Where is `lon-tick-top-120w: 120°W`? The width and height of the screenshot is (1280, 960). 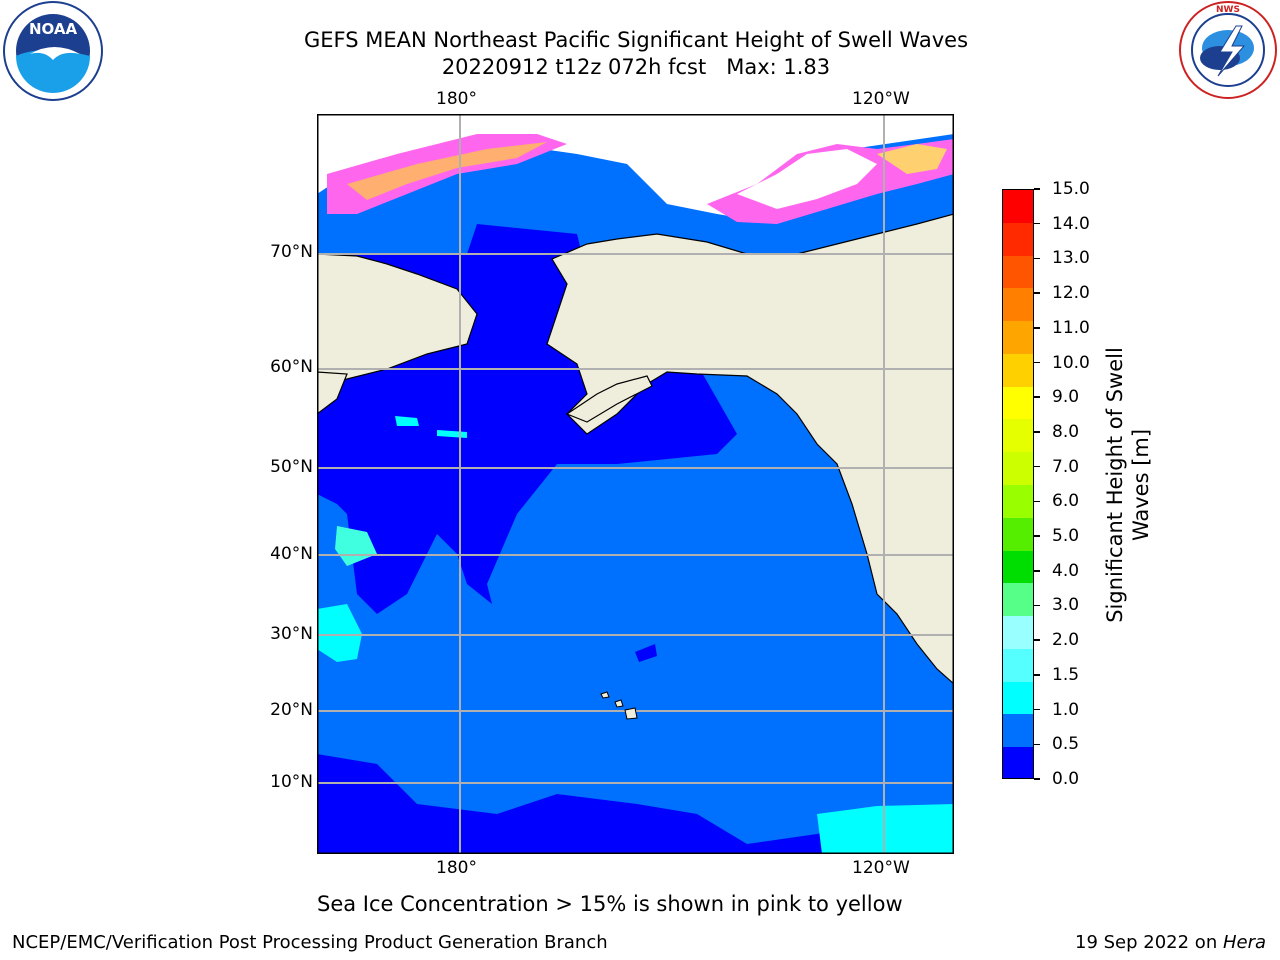 lon-tick-top-120w: 120°W is located at coordinates (881, 99).